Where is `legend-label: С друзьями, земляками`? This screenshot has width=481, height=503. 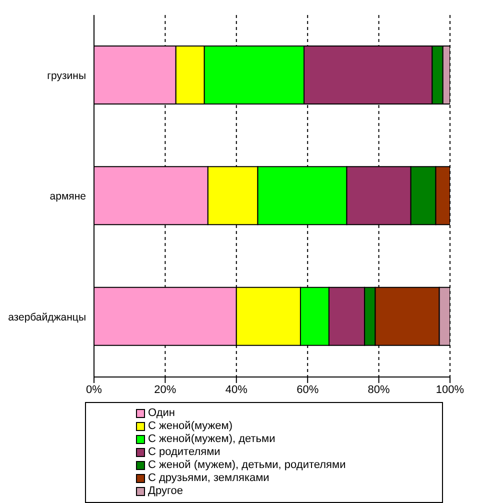 legend-label: С друзьями, земляками is located at coordinates (209, 478).